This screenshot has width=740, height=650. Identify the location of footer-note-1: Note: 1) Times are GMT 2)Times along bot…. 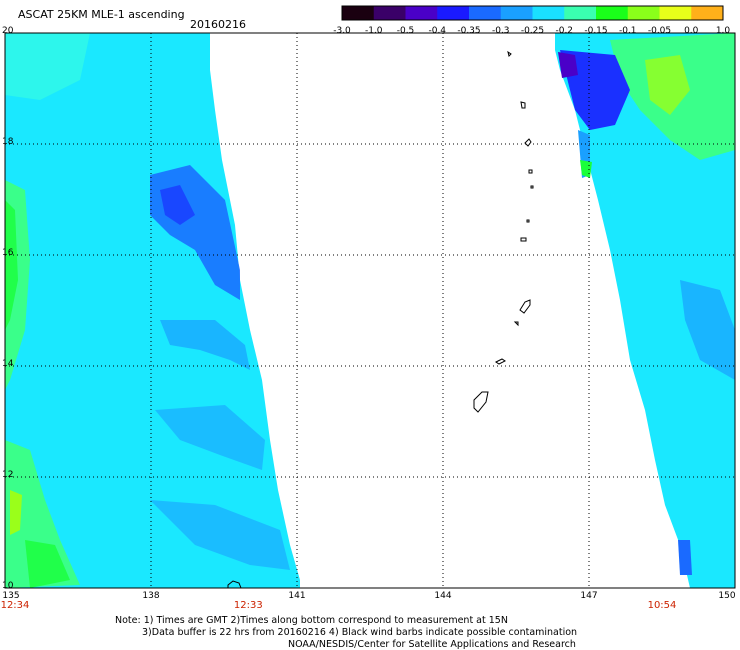
(311, 620).